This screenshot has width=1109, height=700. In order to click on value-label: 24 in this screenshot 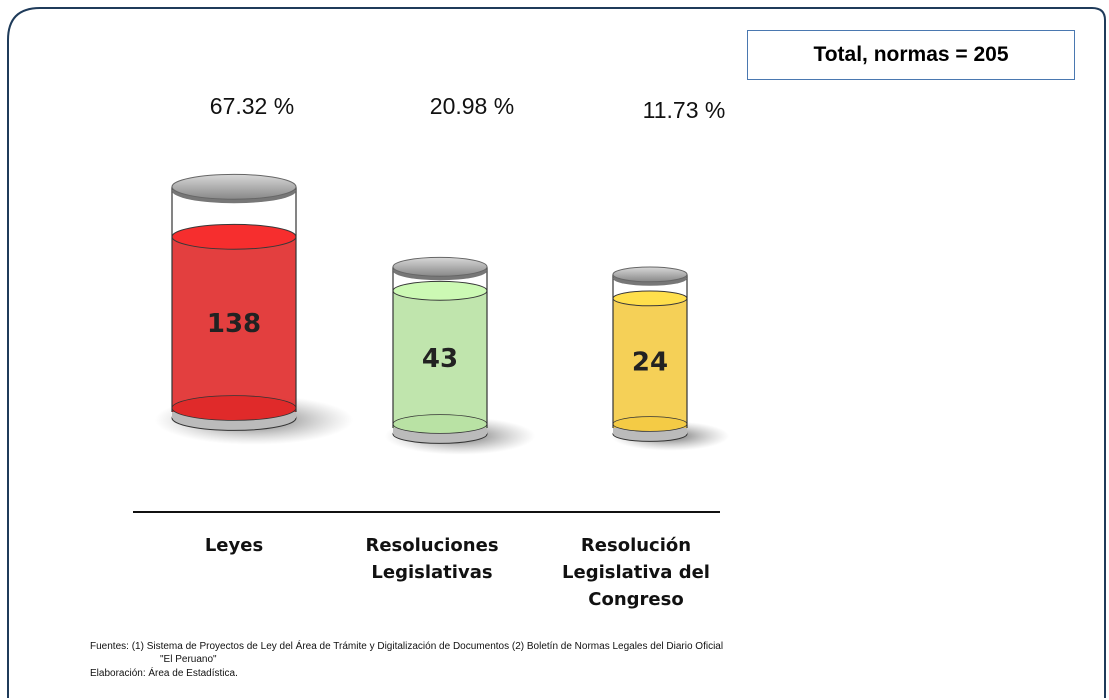, I will do `click(650, 363)`.